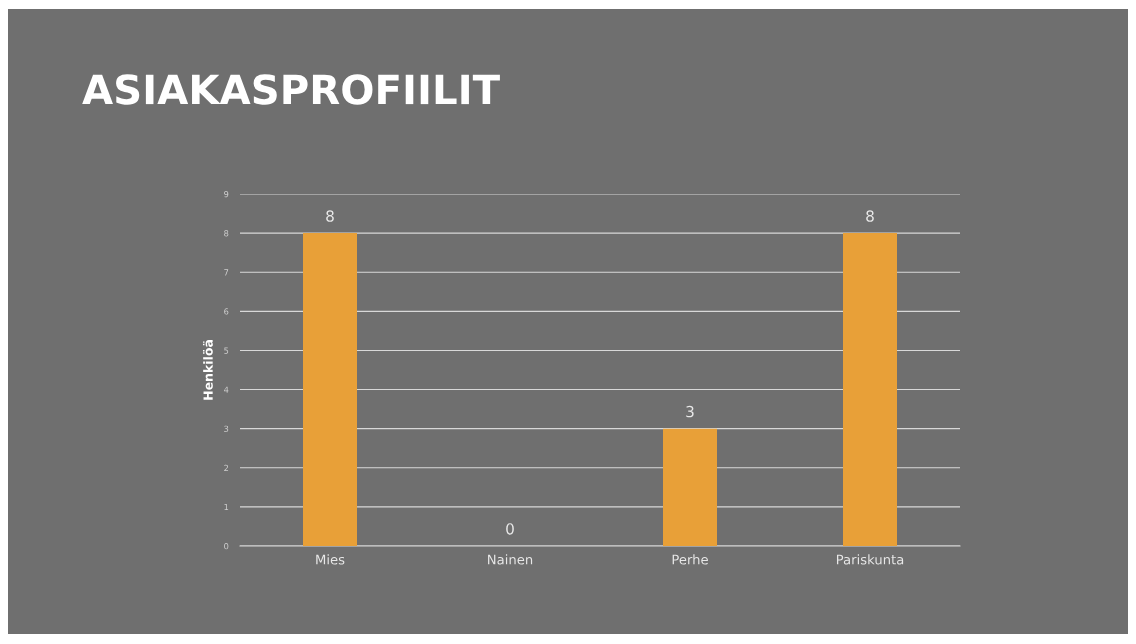  Describe the element at coordinates (226, 389) in the screenshot. I see `y-tick-label: 4` at that location.